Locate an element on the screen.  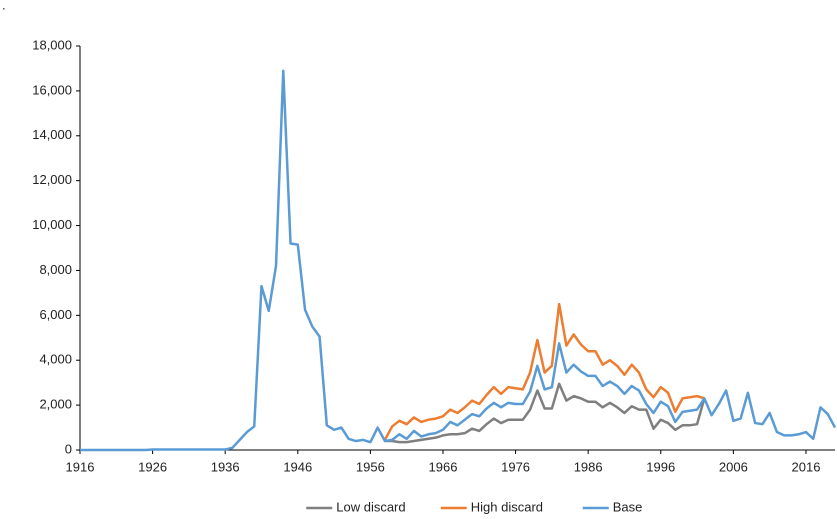
y-tick-label: 2,000 is located at coordinates (55, 404).